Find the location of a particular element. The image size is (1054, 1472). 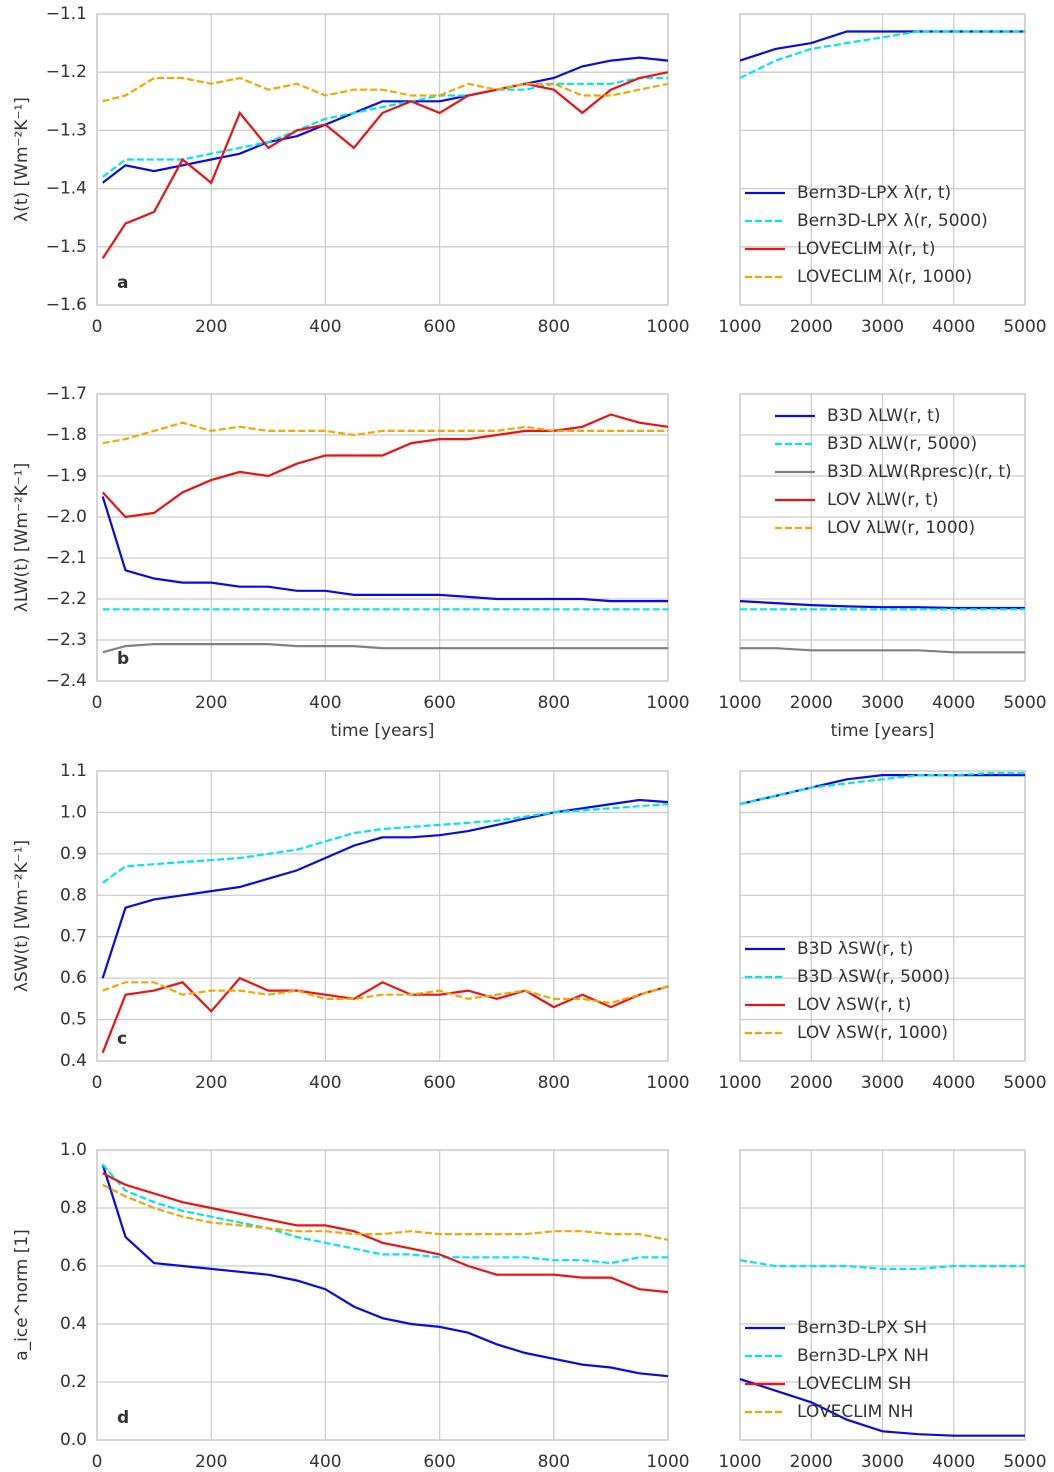

panel-label: c is located at coordinates (122, 1039).